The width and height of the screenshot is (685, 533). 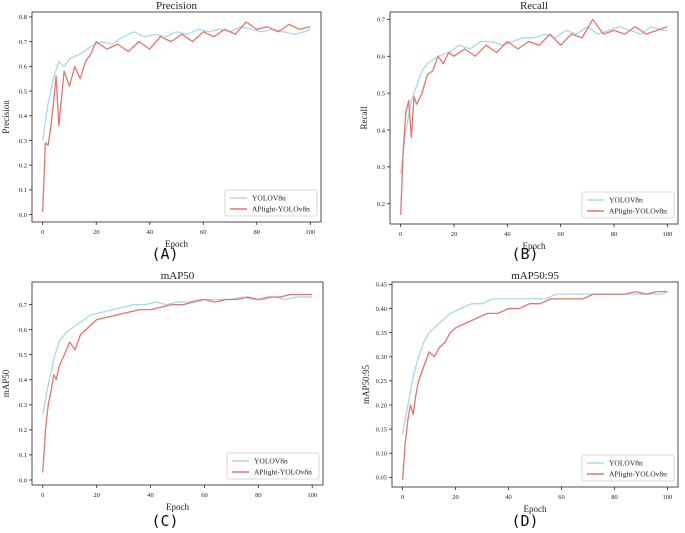 What do you see at coordinates (364, 117) in the screenshot?
I see `y-axis-label: Recall` at bounding box center [364, 117].